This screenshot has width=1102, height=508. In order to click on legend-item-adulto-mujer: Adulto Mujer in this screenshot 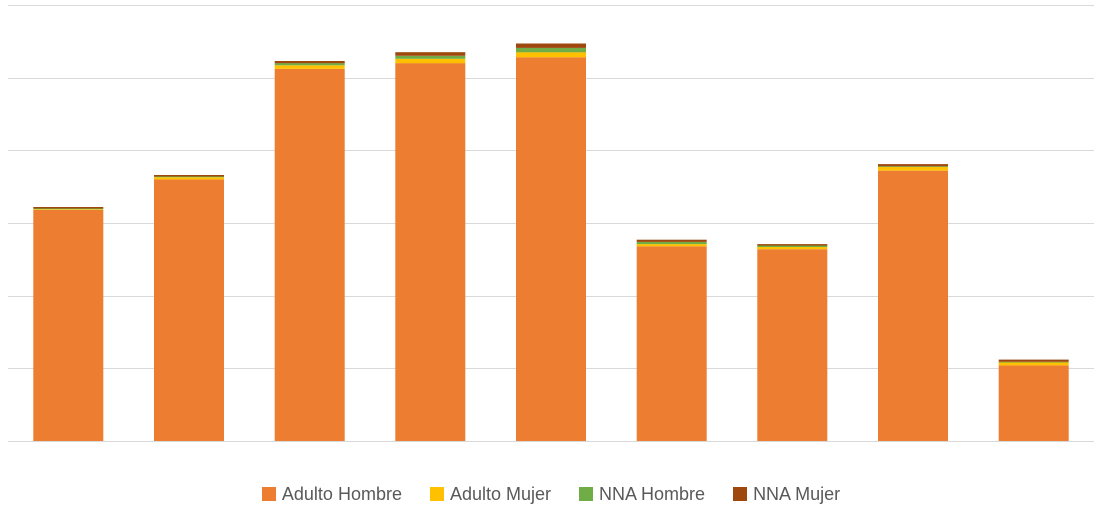, I will do `click(490, 494)`.